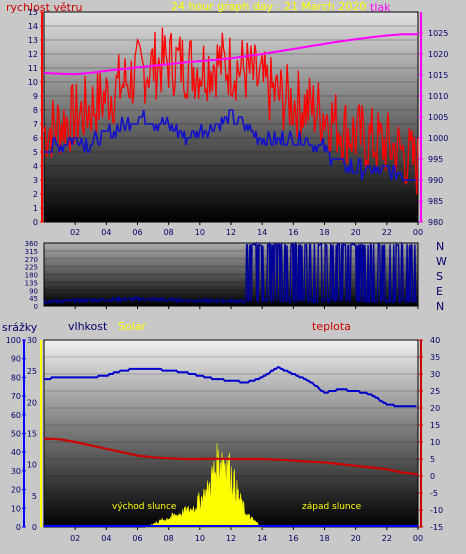 The width and height of the screenshot is (466, 554). What do you see at coordinates (246, 229) in the screenshot?
I see `wind-x-ticks: 02 04 06 08 10 12 14 16 18 20 22 00` at bounding box center [246, 229].